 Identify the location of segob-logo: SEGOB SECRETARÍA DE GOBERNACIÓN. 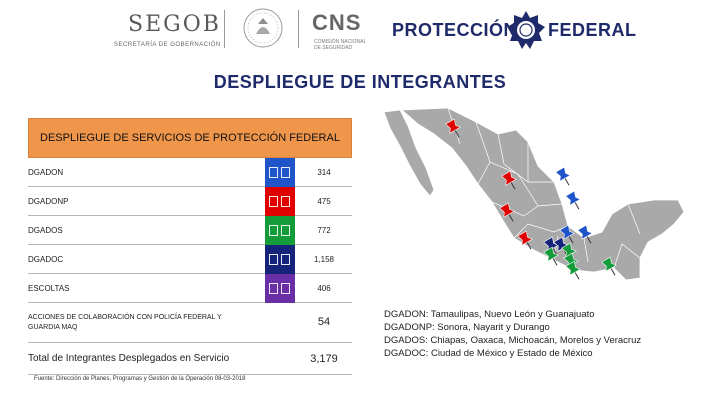
(166, 30).